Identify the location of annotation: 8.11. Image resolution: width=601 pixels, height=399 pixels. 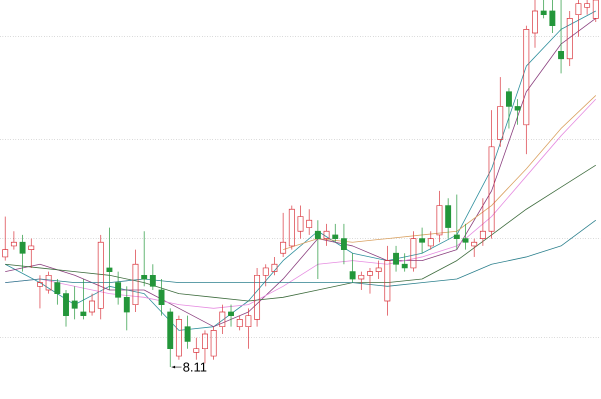
(194, 367).